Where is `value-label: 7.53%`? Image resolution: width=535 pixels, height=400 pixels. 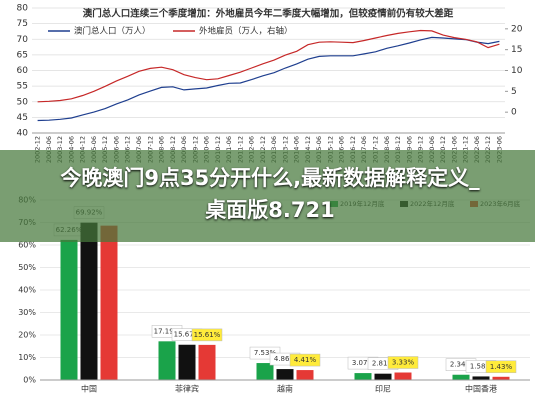
value-label: 7.53% is located at coordinates (265, 353).